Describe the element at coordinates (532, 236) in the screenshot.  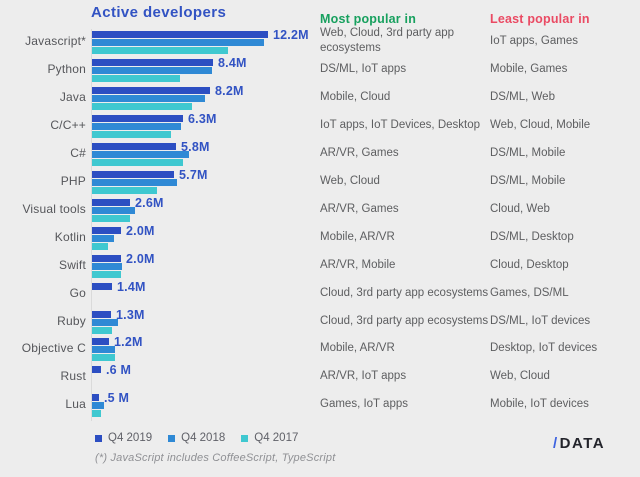
I see `least-popular-cell: DS/ML, Desktop` at that location.